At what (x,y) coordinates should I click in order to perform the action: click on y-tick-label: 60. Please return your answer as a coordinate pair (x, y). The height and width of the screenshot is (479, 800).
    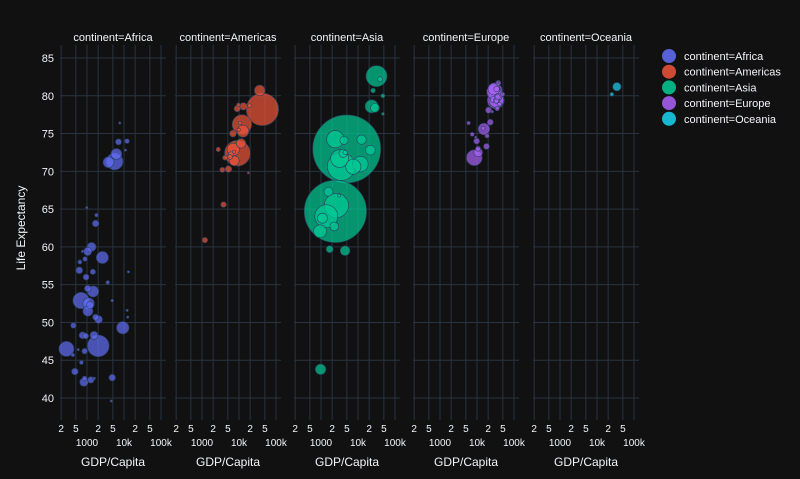
    Looking at the image, I should click on (48, 248).